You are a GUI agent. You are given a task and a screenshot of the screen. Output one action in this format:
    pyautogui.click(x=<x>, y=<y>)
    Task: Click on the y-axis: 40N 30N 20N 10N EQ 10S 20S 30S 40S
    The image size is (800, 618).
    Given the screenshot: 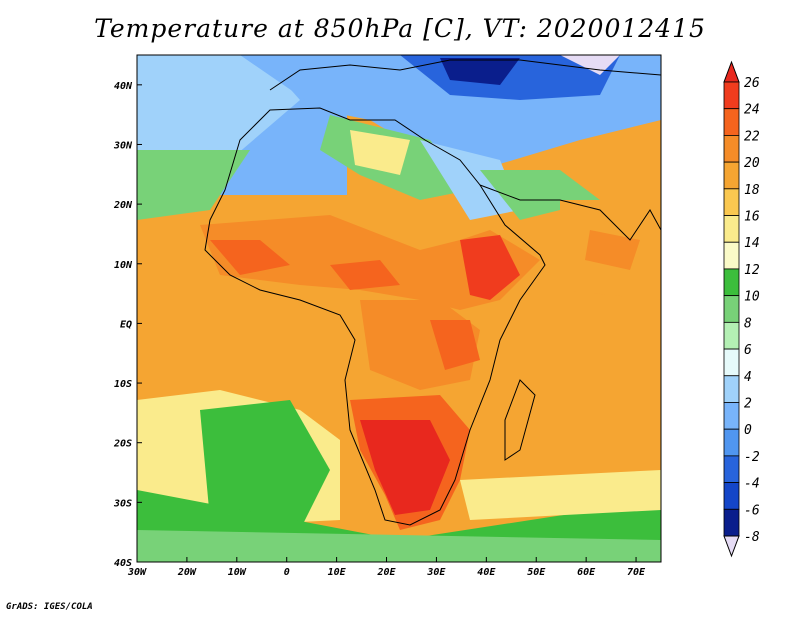 What is the action you would take?
    pyautogui.click(x=127, y=325)
    